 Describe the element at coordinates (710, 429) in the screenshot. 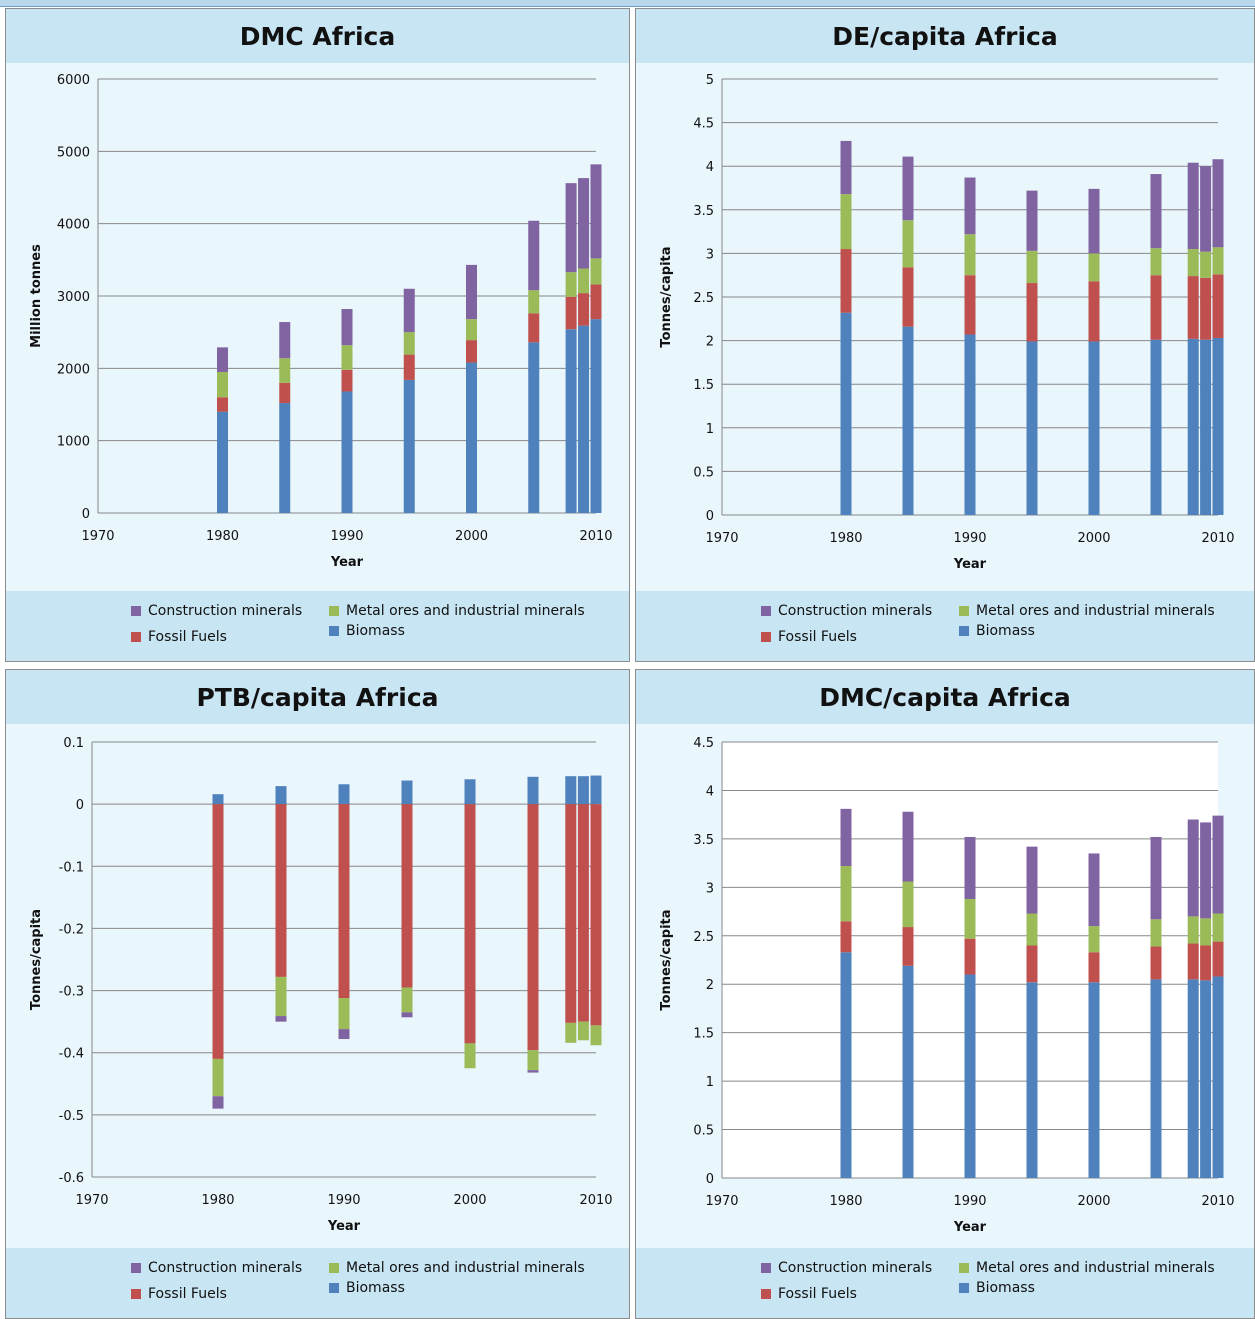

I see `y-tick-label: 1` at that location.